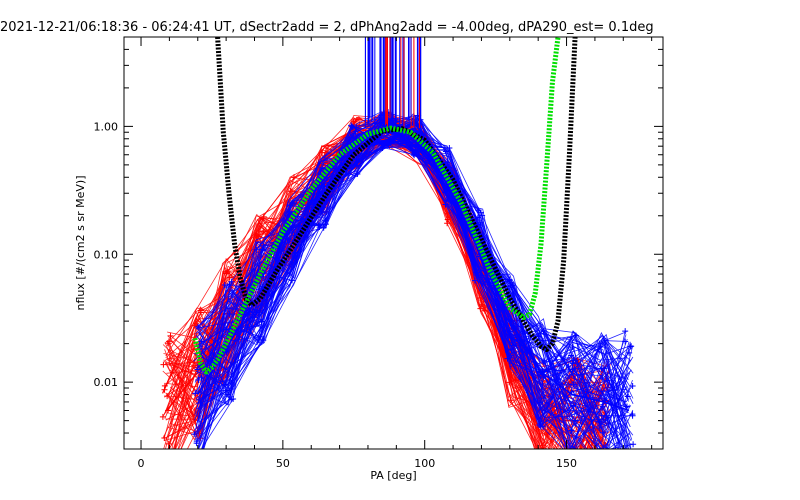  I want to click on y-tick-label: 0.10, so click(106, 254).